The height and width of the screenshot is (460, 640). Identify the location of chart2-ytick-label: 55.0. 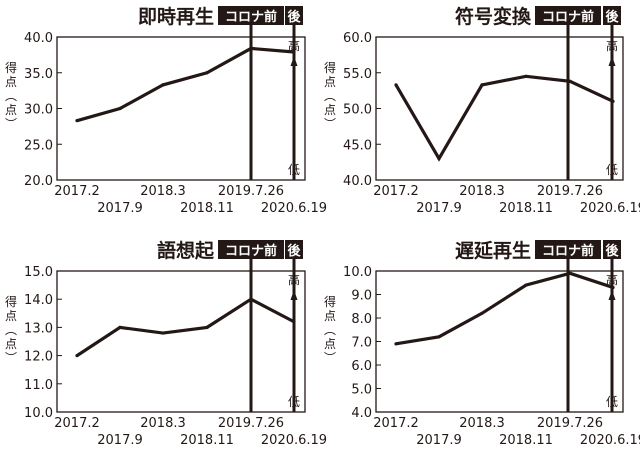
(357, 74).